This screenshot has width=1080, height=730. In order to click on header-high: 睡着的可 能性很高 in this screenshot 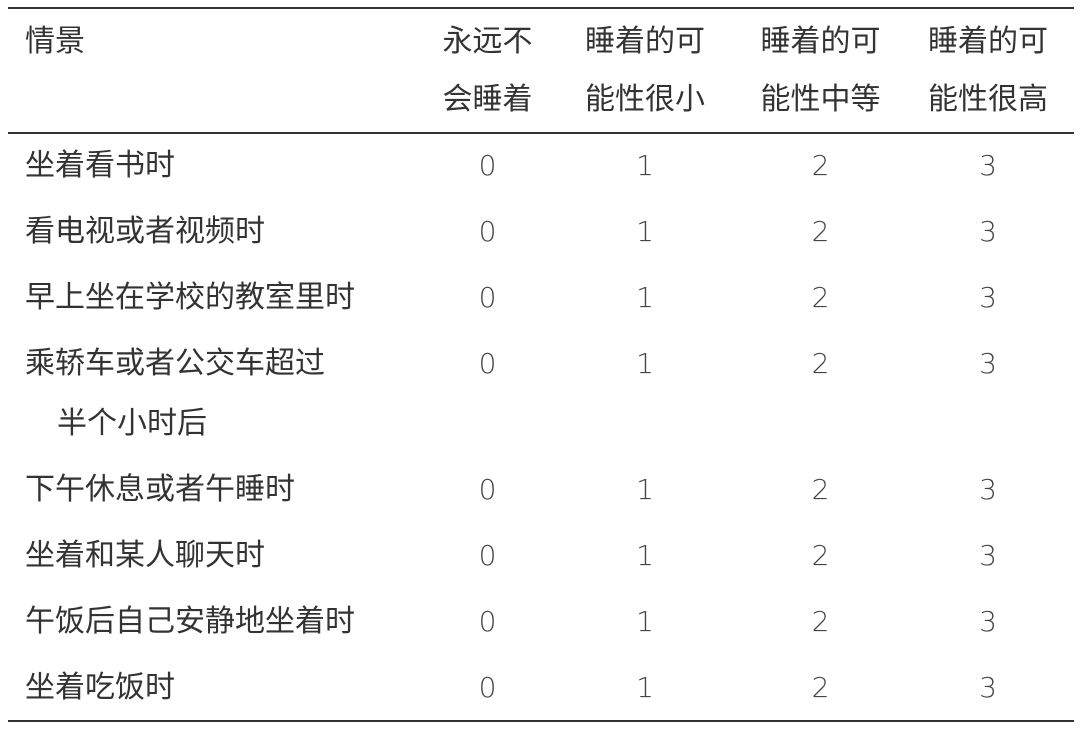, I will do `click(988, 70)`.